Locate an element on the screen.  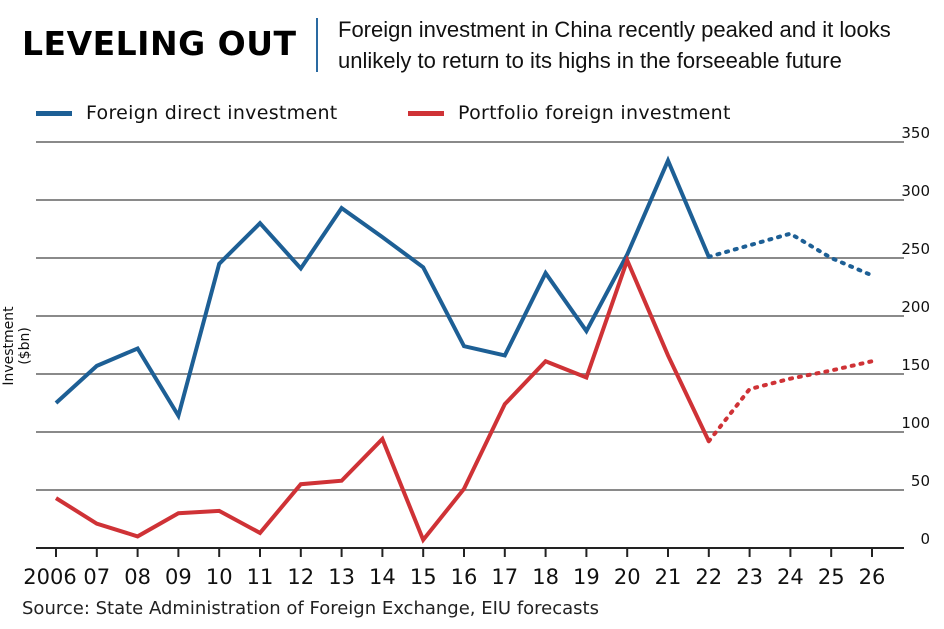
series-line-fdi-forecast is located at coordinates (790, 254).